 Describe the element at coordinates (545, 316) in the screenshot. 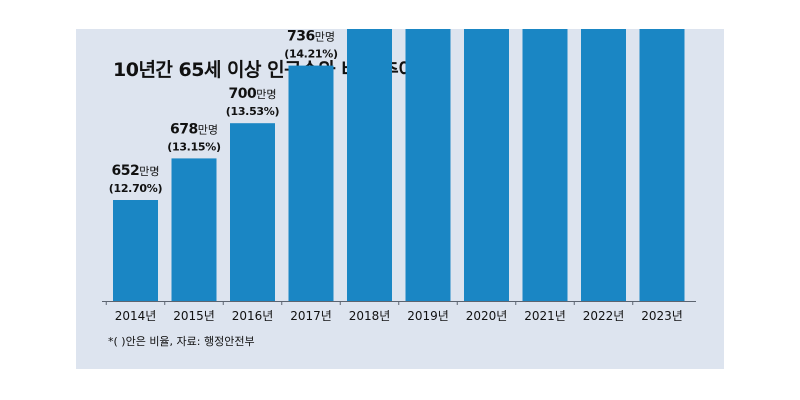

I see `x-tick-label: 2021년` at that location.